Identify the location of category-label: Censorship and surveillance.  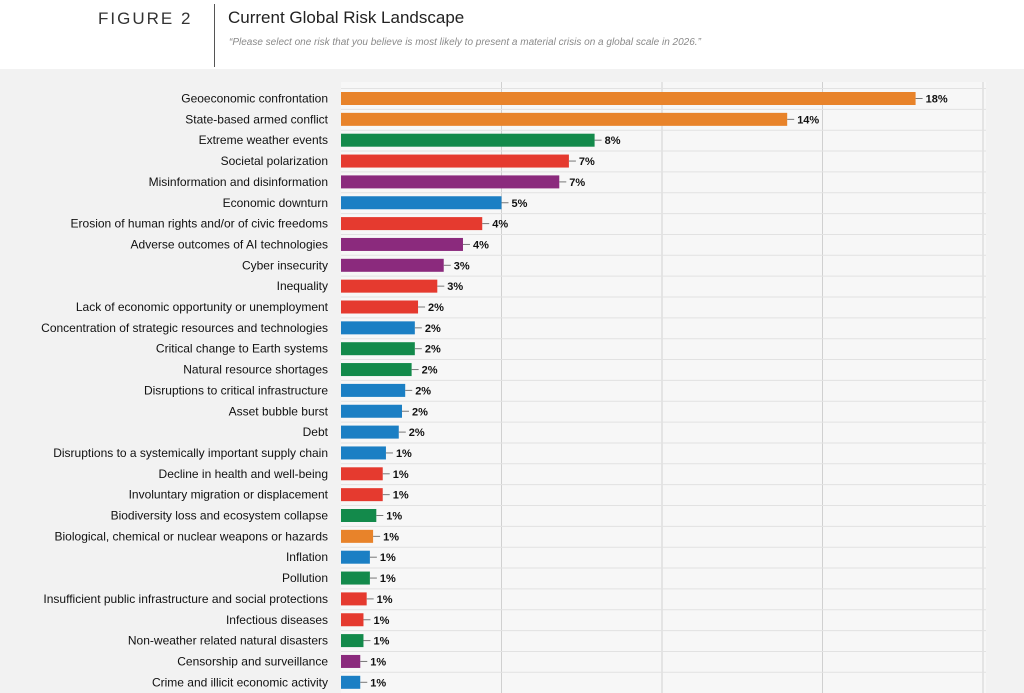
(252, 661).